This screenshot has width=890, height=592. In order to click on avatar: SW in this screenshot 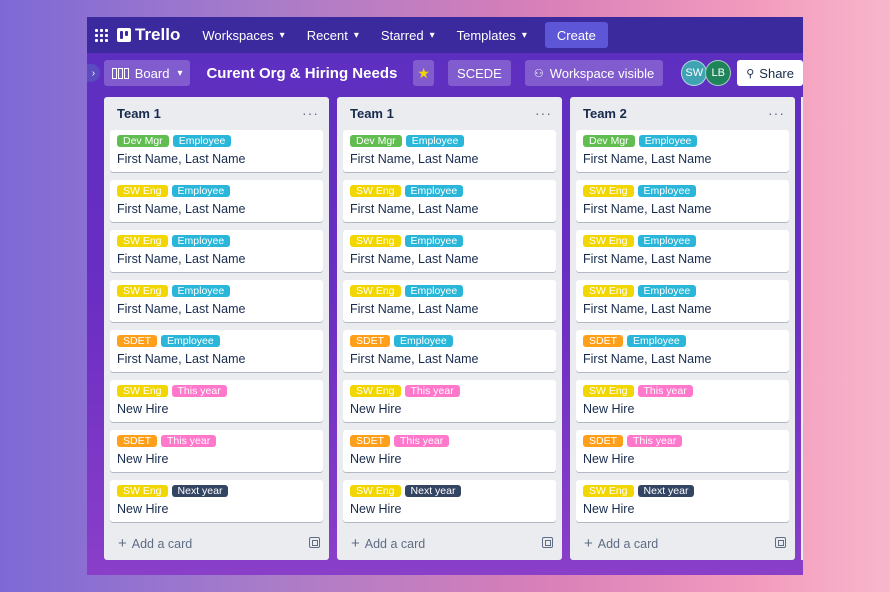, I will do `click(694, 73)`.